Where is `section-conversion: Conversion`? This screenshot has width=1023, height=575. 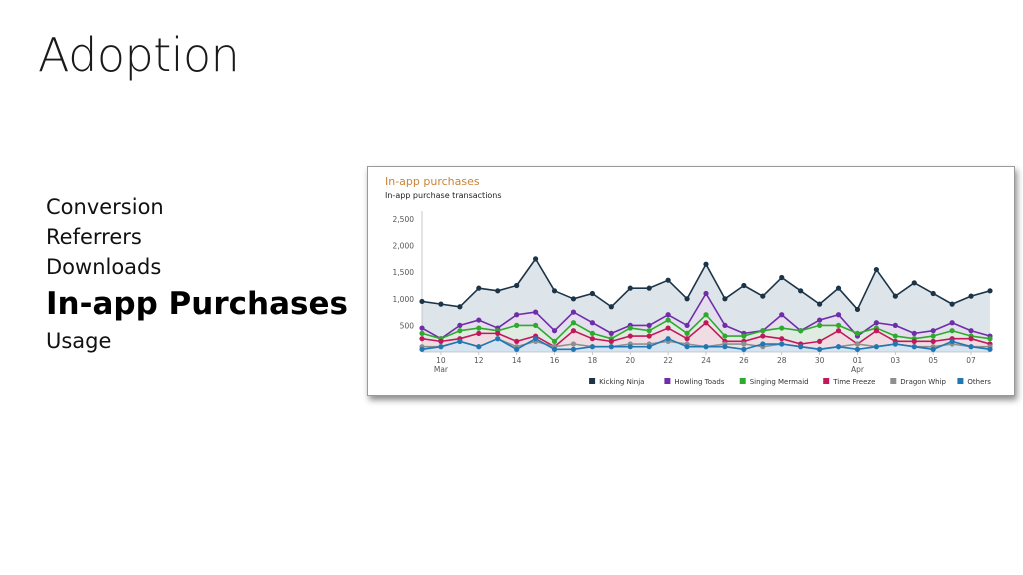 section-conversion: Conversion is located at coordinates (105, 207).